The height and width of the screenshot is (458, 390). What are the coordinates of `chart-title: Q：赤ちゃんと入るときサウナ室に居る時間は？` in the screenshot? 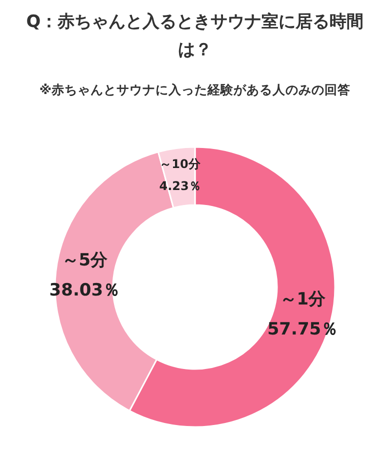 It's located at (195, 36).